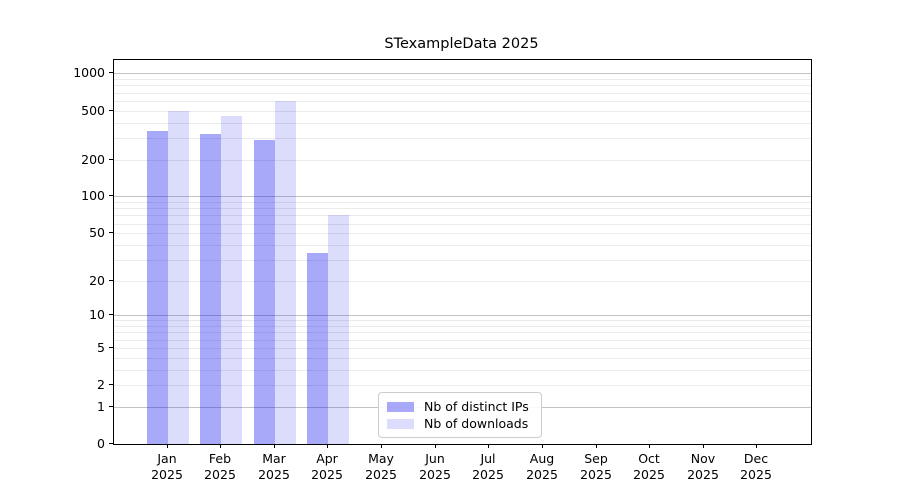 The height and width of the screenshot is (500, 900). I want to click on ytick-label-5: 5, so click(101, 347).